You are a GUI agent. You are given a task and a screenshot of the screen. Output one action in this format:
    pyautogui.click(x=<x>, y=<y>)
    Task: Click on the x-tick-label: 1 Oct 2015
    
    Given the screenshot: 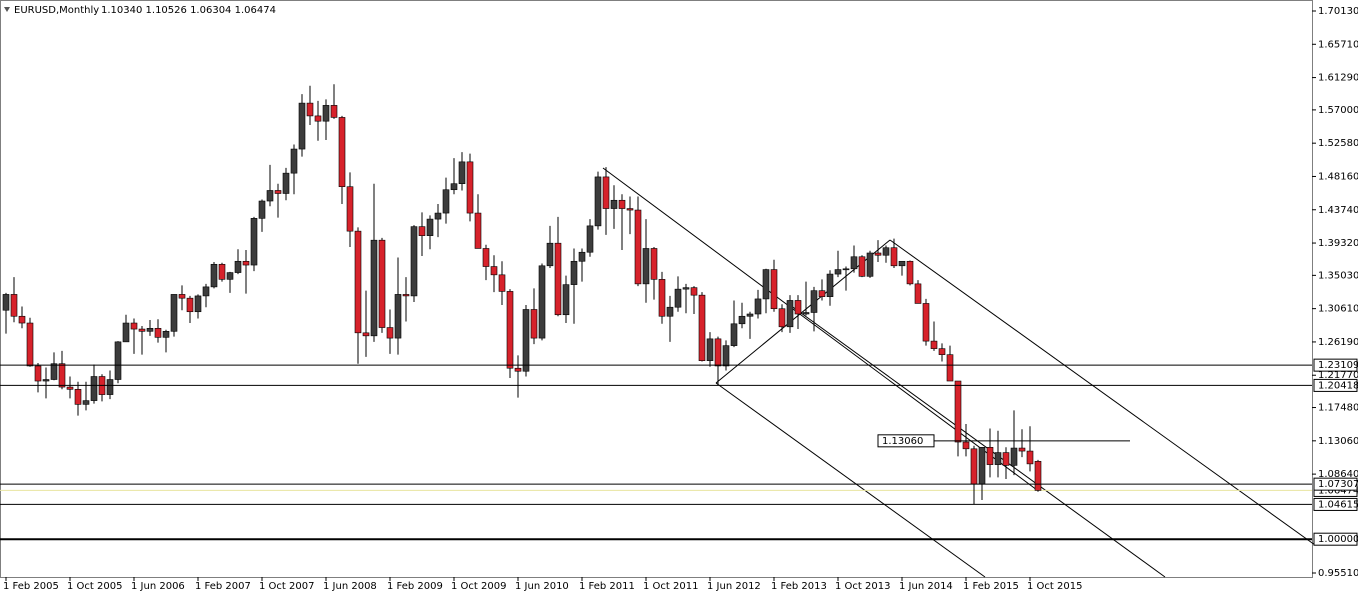 What is the action you would take?
    pyautogui.click(x=1054, y=586)
    